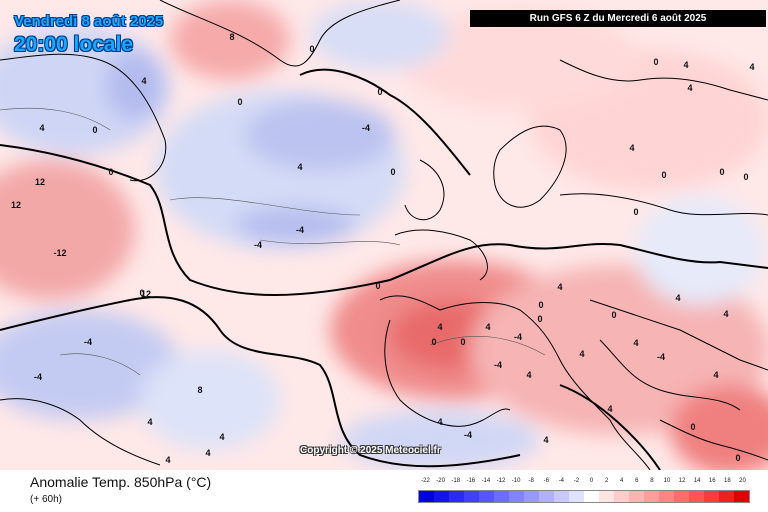 The width and height of the screenshot is (768, 512). What do you see at coordinates (199, 390) in the screenshot?
I see `contour-value-label: 8` at bounding box center [199, 390].